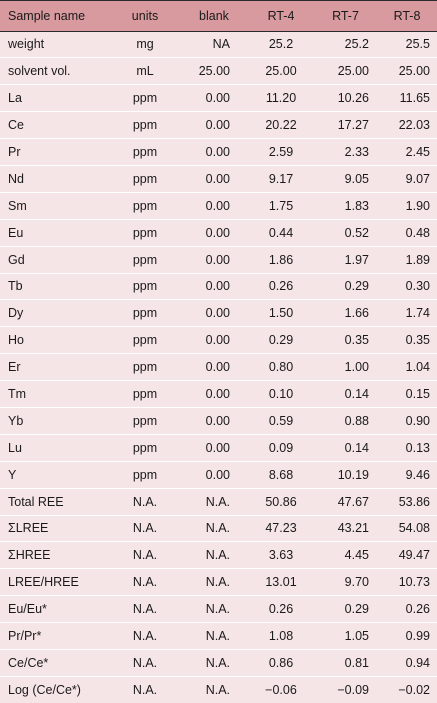 The image size is (437, 703). Describe the element at coordinates (345, 313) in the screenshot. I see `rt7-cell: 1.66` at that location.